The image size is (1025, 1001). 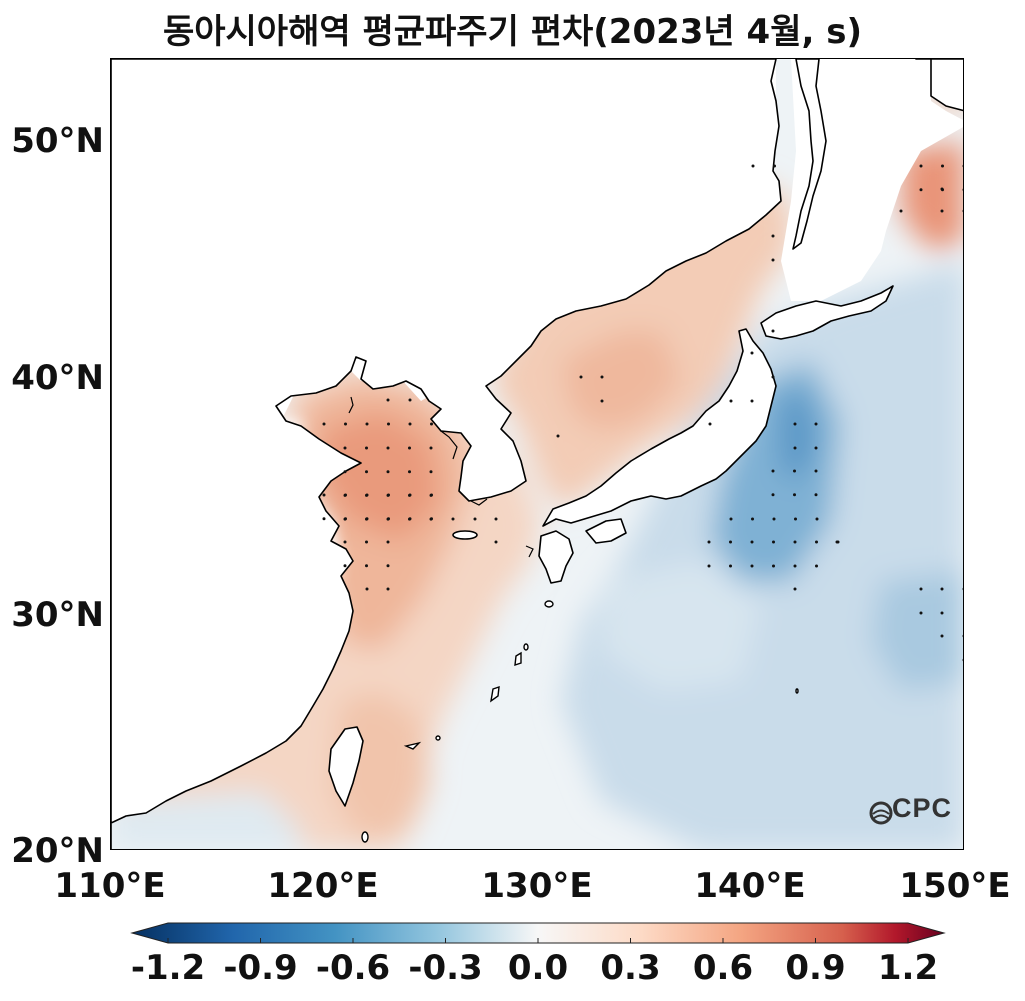 I want to click on colorbar, so click(x=538, y=933).